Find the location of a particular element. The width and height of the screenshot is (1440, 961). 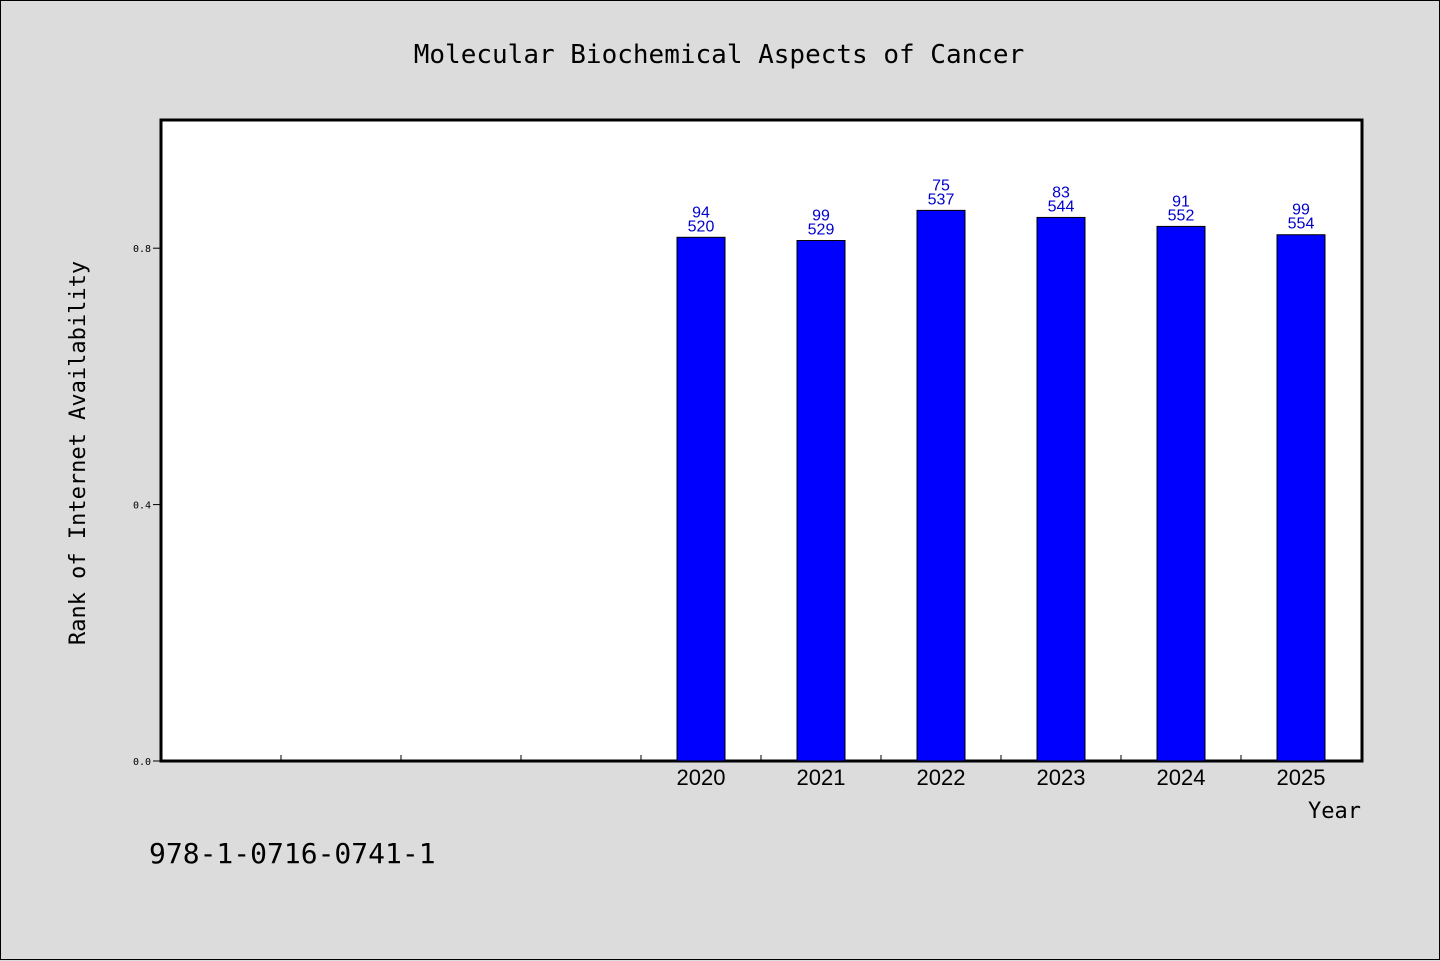

bar-2020 is located at coordinates (701, 499).